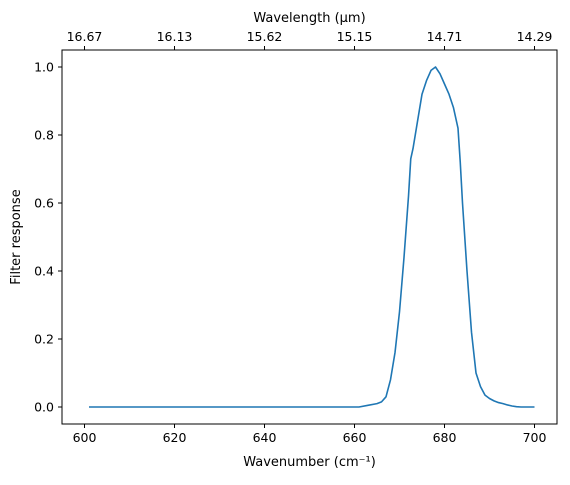 This screenshot has width=570, height=485. What do you see at coordinates (175, 36) in the screenshot?
I see `top-x-tick-label: 16.13` at bounding box center [175, 36].